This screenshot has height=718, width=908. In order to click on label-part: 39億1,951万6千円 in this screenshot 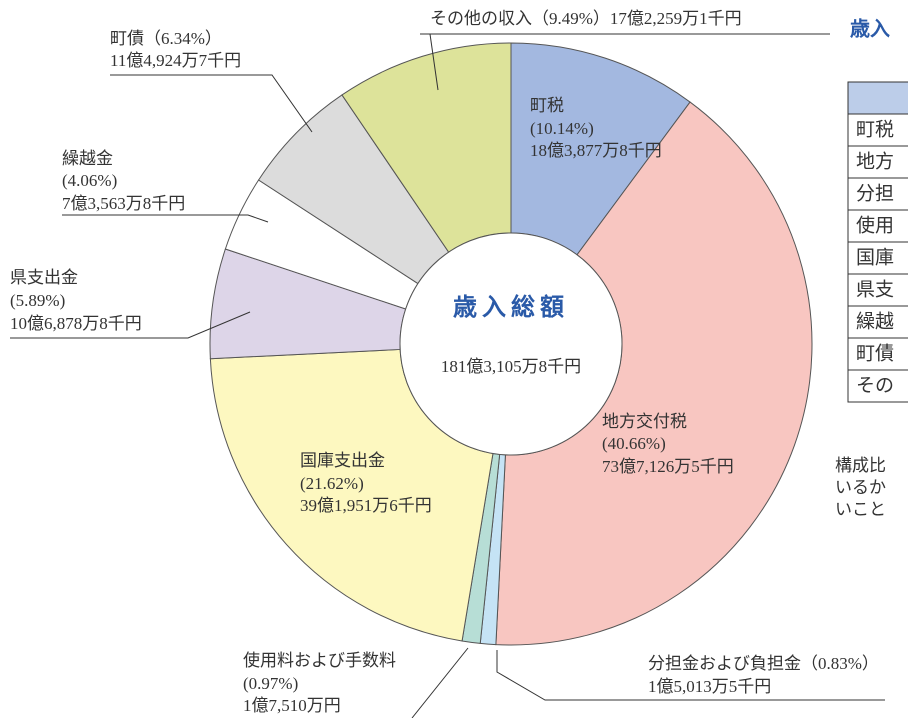, I will do `click(366, 505)`.